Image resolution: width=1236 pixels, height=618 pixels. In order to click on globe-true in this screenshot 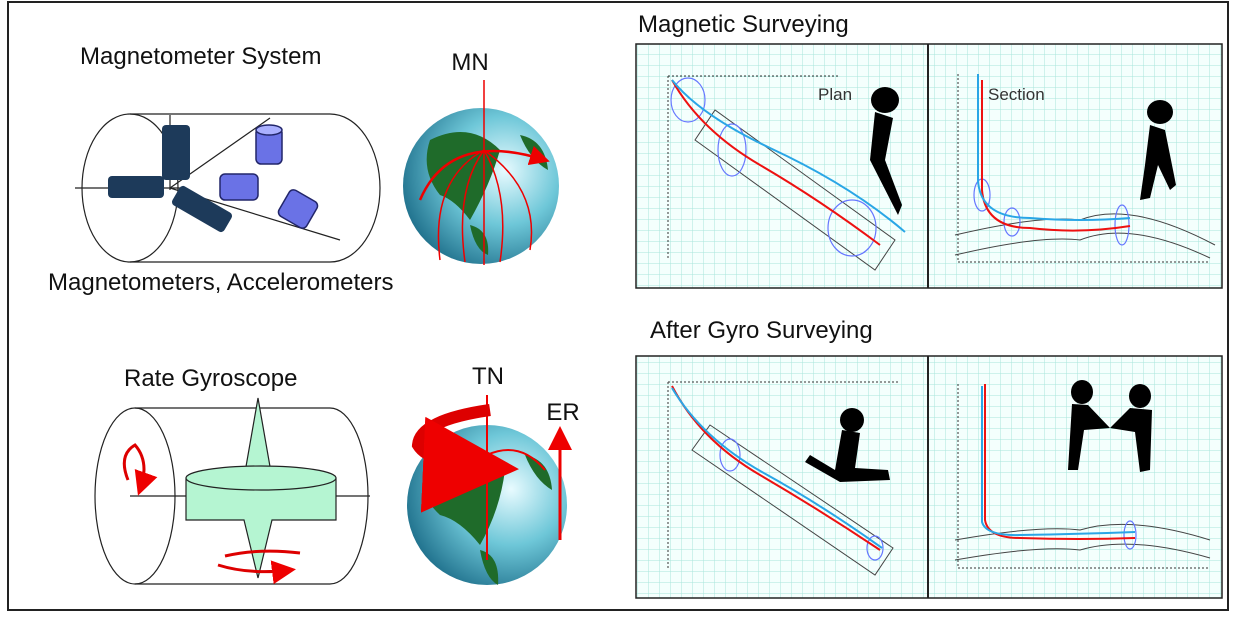, I will do `click(489, 490)`.